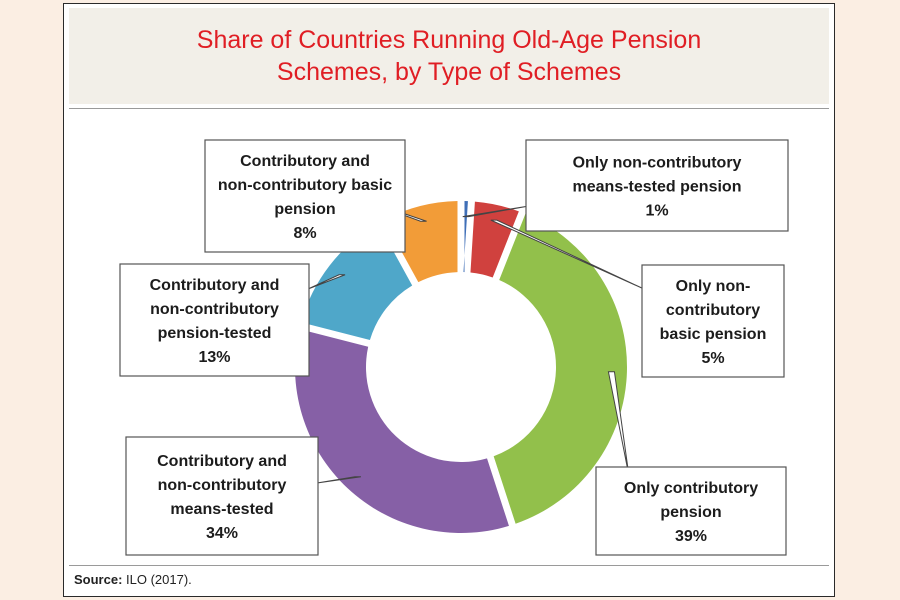 The image size is (900, 600). I want to click on source-text: ILO (2017)., so click(159, 579).